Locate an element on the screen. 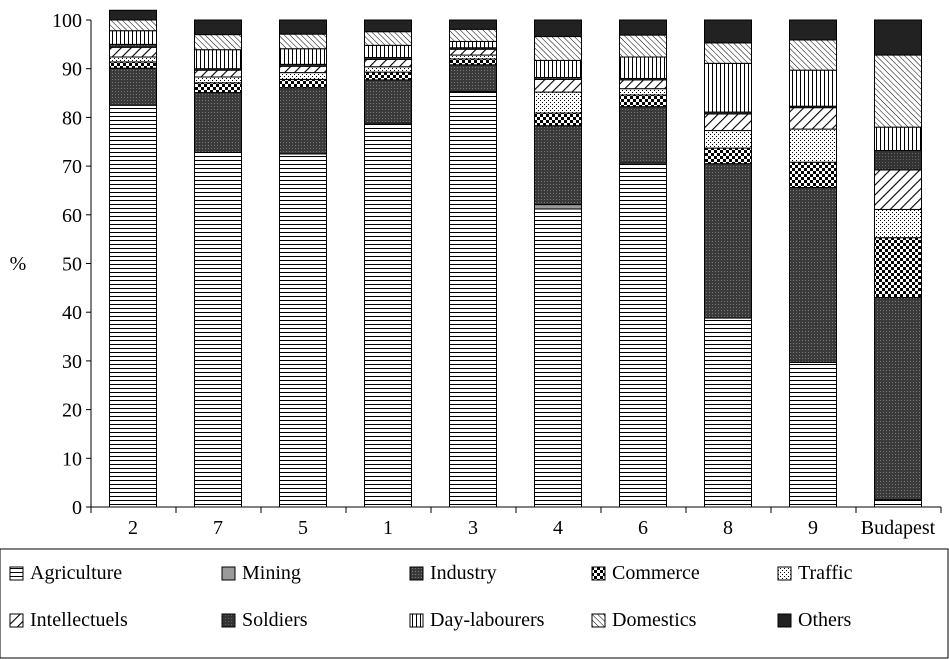 This screenshot has width=949, height=659. legend-label: Commerce is located at coordinates (656, 573).